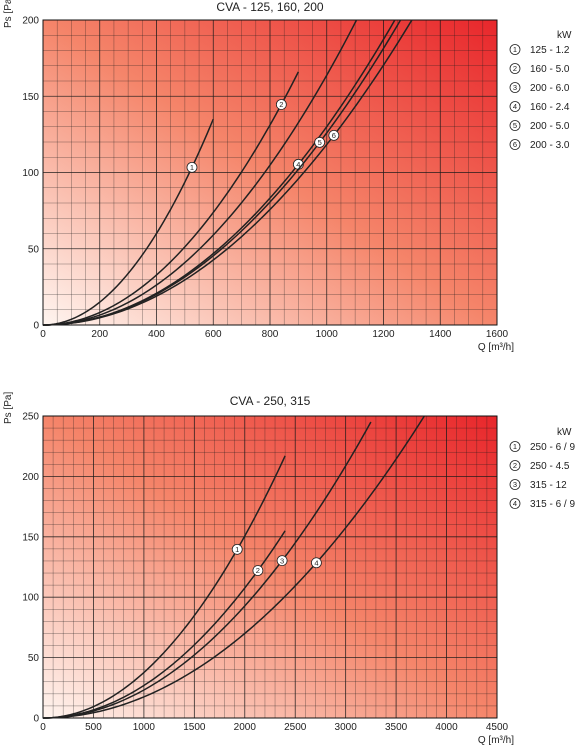 The image size is (580, 755). Describe the element at coordinates (497, 727) in the screenshot. I see `chart2-x-tick-label: 4500` at that location.